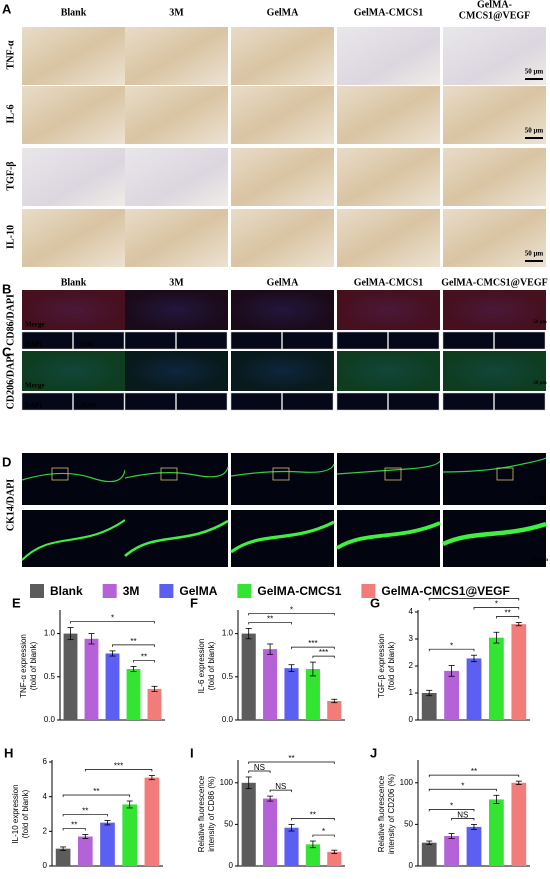 The width and height of the screenshot is (550, 879). I want to click on panel-letter: C, so click(7, 351).